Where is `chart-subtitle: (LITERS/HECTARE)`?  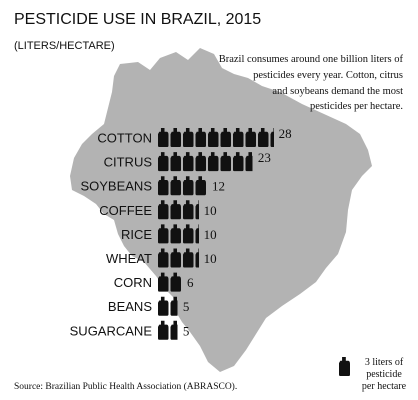 chart-subtitle: (LITERS/HECTARE) is located at coordinates (64, 46).